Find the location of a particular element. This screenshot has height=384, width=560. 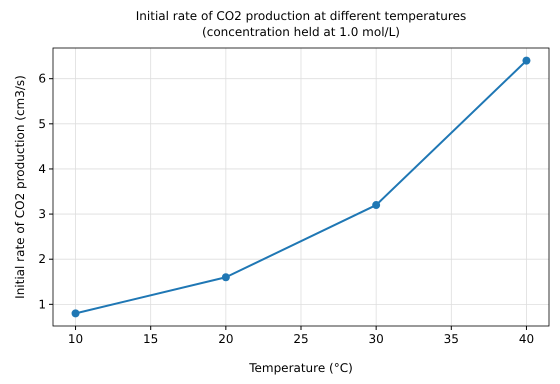

x-tick-label: 10 is located at coordinates (76, 339).